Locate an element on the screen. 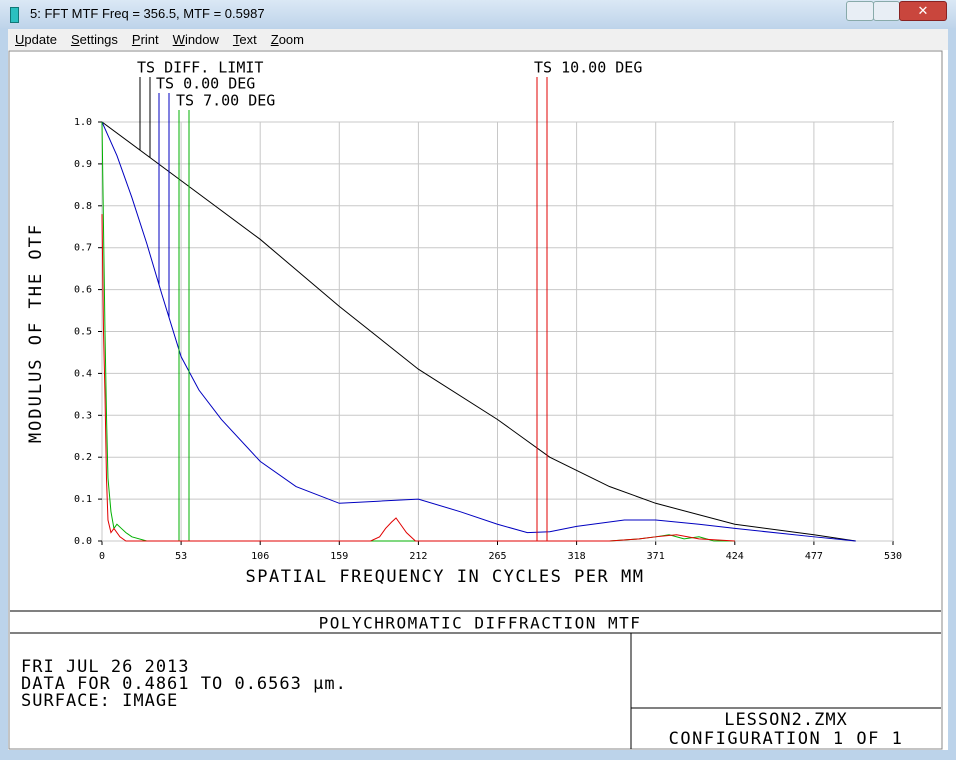 The height and width of the screenshot is (760, 956). app-icon is located at coordinates (14, 15).